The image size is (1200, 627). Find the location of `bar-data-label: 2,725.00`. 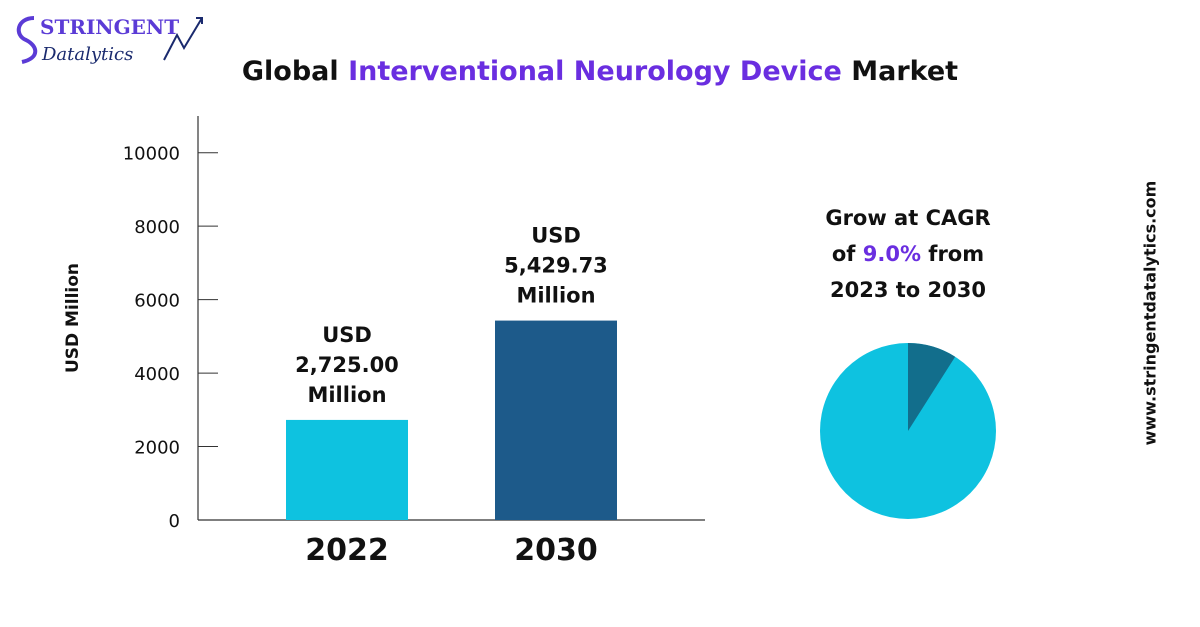

bar-data-label: 2,725.00 is located at coordinates (347, 365).